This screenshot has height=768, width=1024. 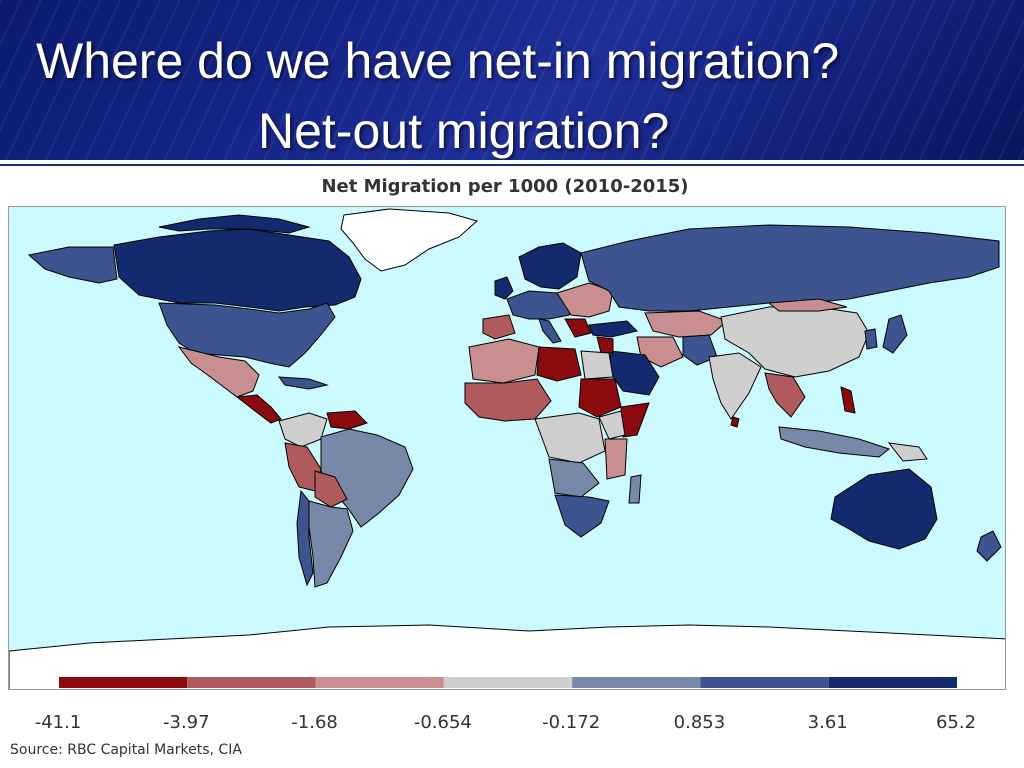 I want to click on region-uk, so click(x=504, y=288).